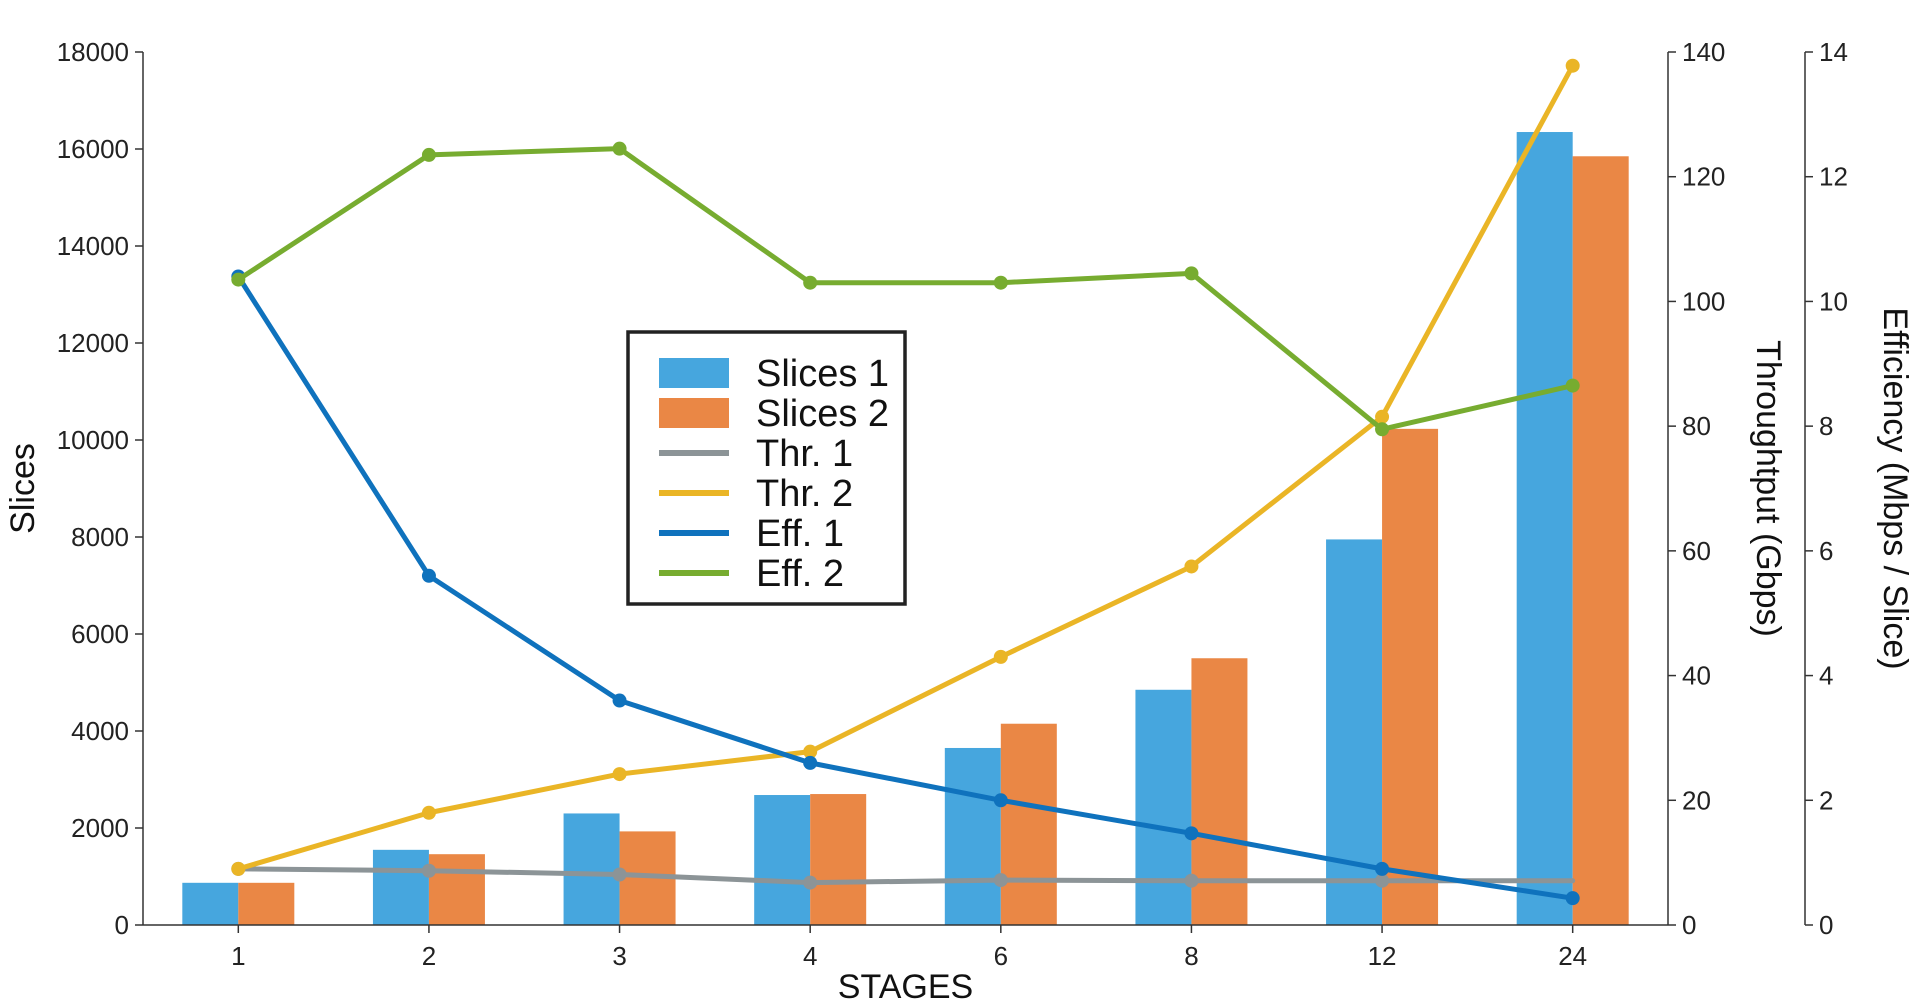 The image size is (1921, 1008). I want to click on right2-tick-label: 6, so click(1826, 551).